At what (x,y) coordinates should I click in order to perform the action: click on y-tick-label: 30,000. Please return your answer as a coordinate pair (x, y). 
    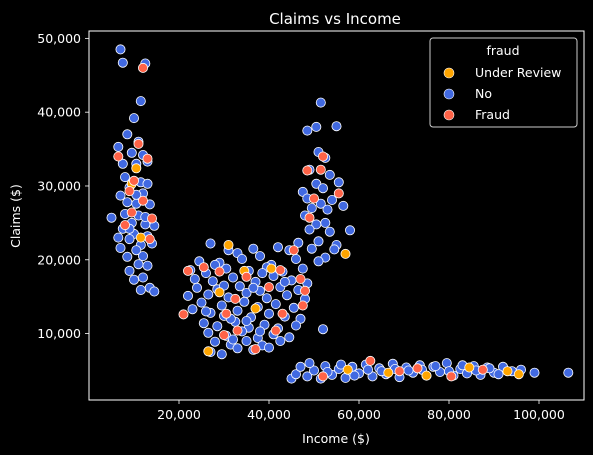
    Looking at the image, I should click on (59, 185).